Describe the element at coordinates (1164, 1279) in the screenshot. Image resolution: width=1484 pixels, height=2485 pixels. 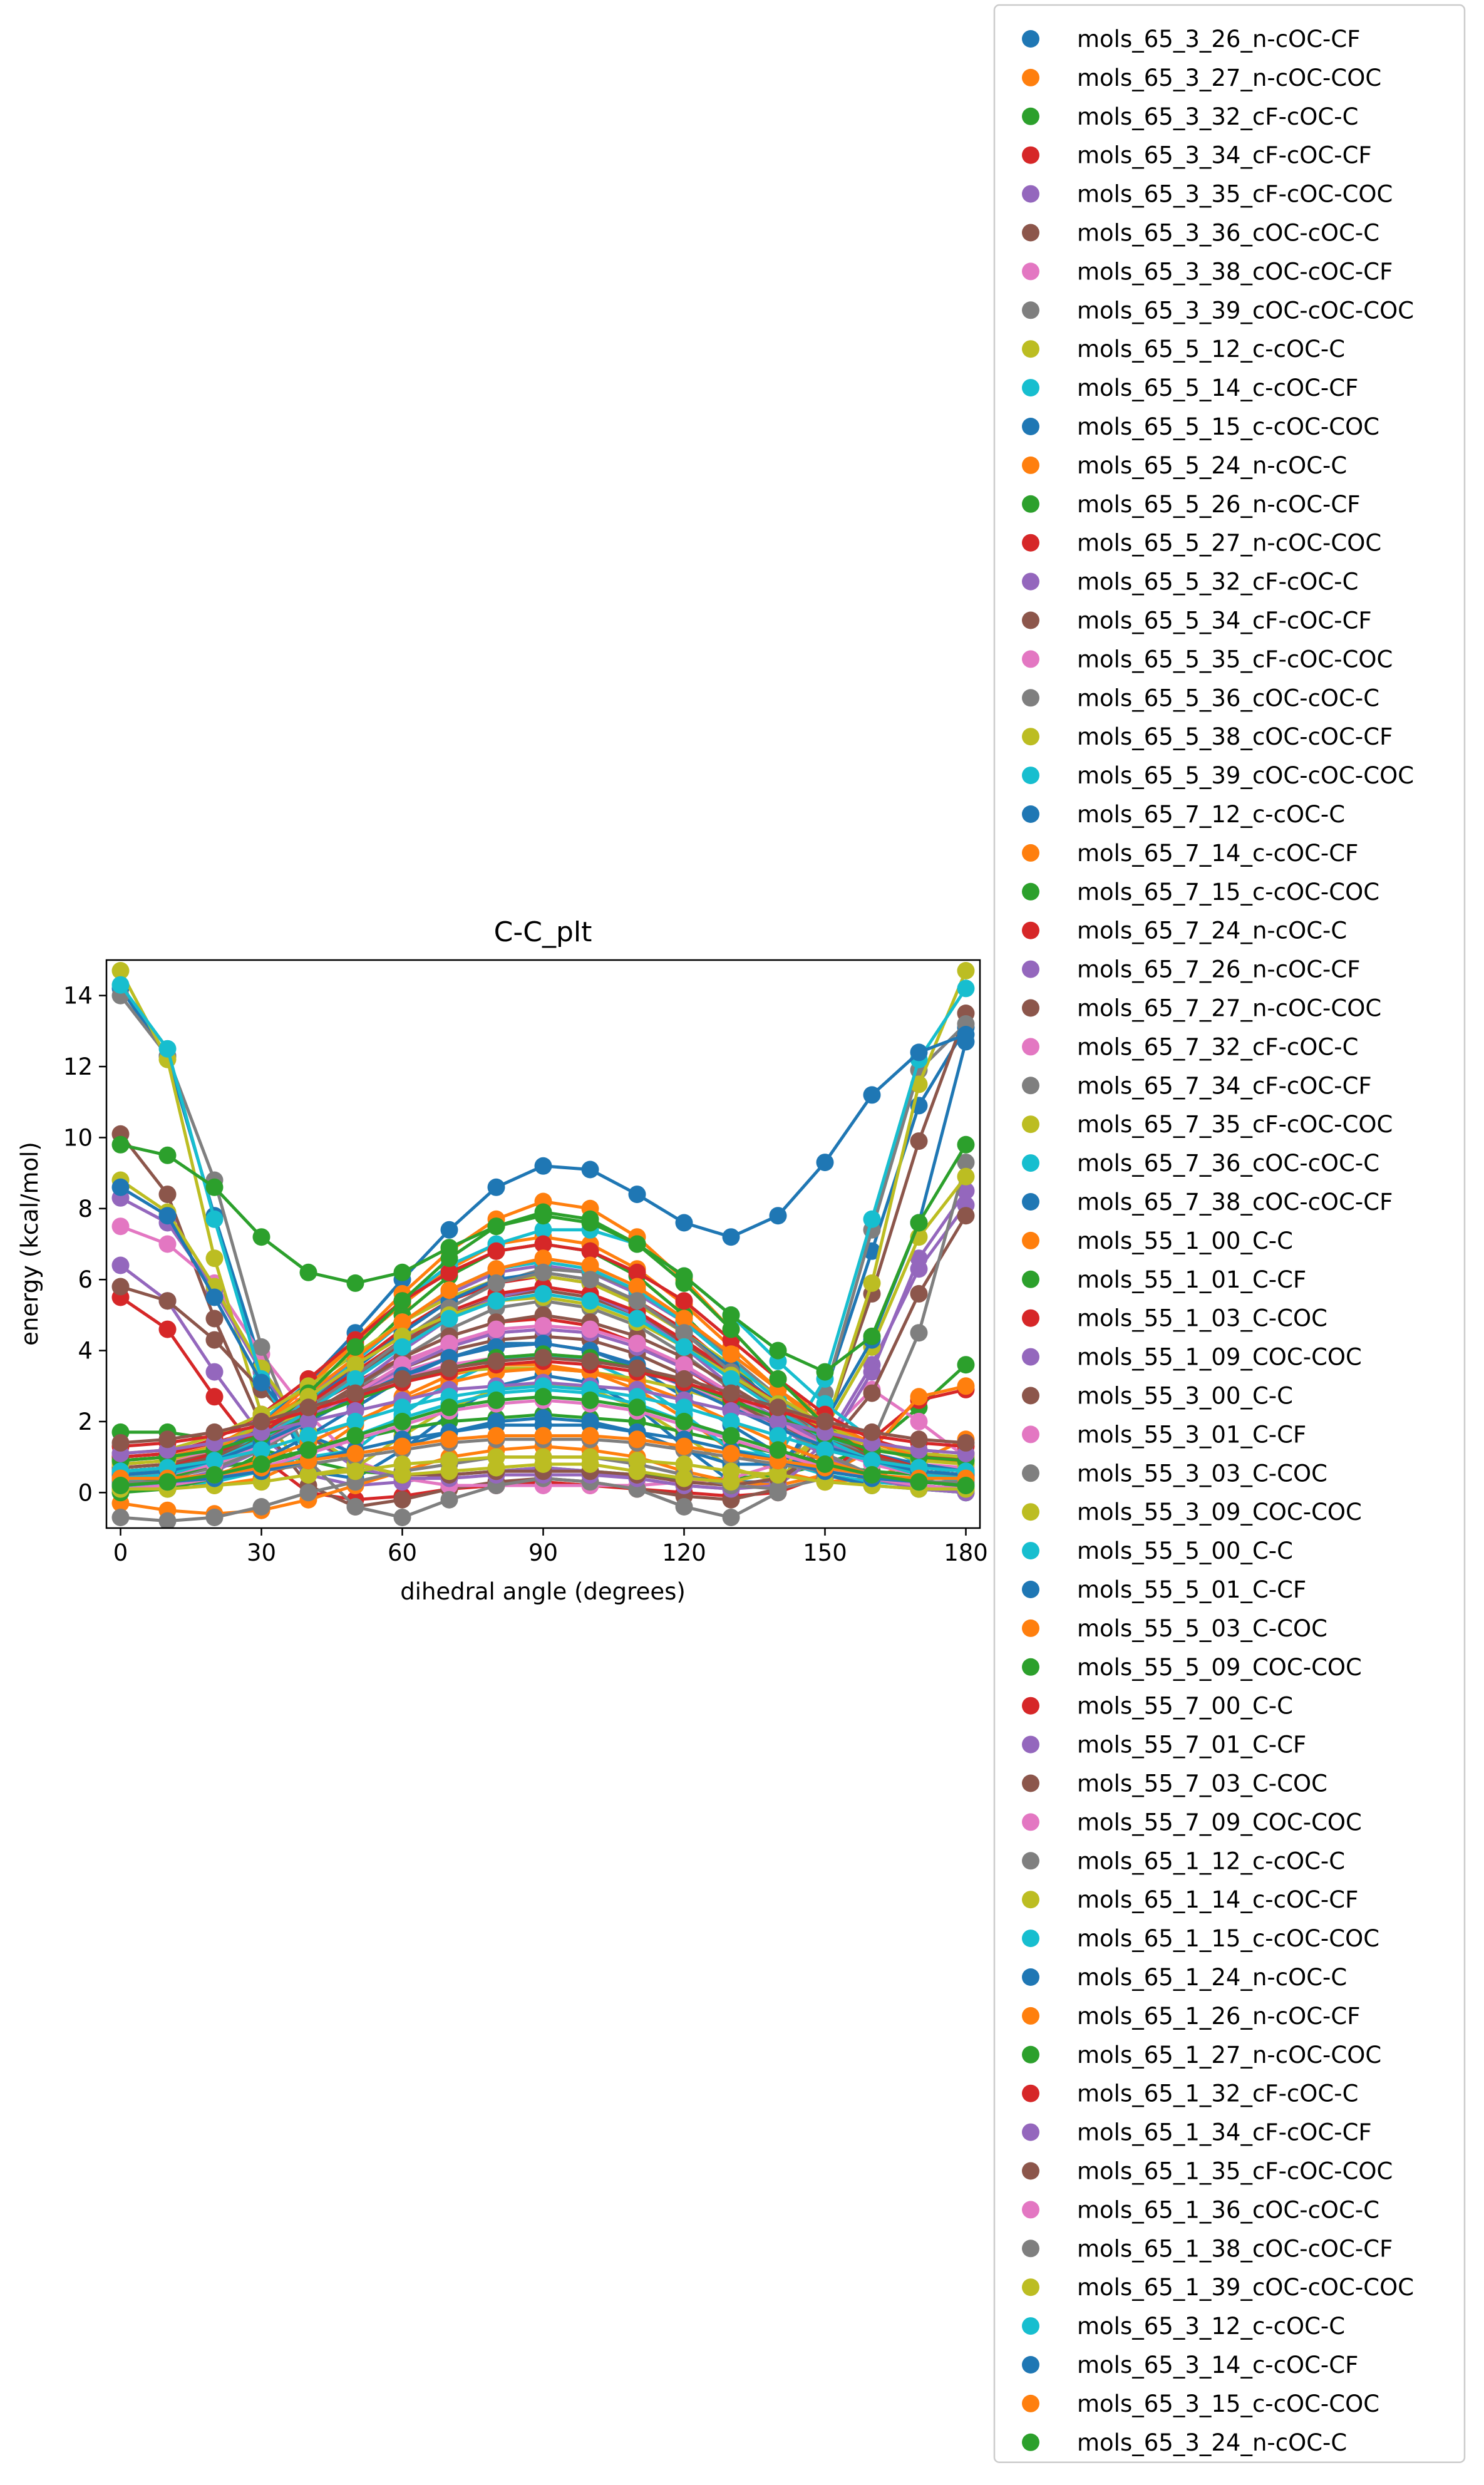
I see `legend-item: mols_55_1_01_C-CF` at that location.